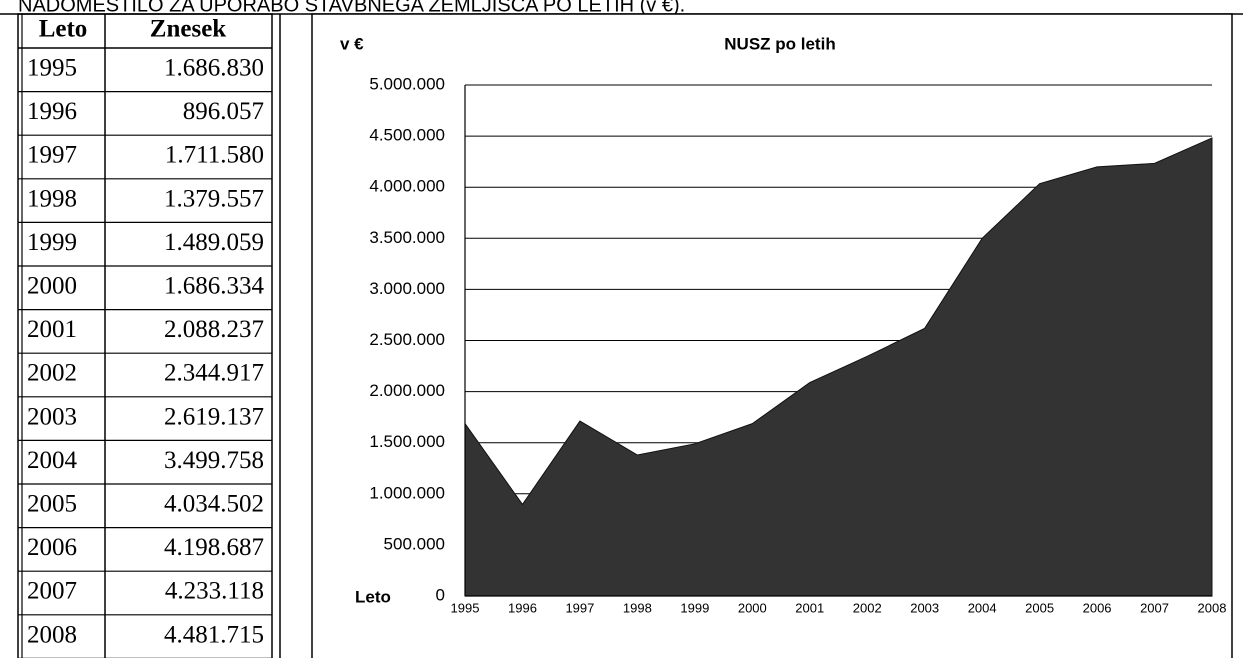 The height and width of the screenshot is (658, 1243). Describe the element at coordinates (637, 607) in the screenshot. I see `x-tick-label: 1998` at that location.